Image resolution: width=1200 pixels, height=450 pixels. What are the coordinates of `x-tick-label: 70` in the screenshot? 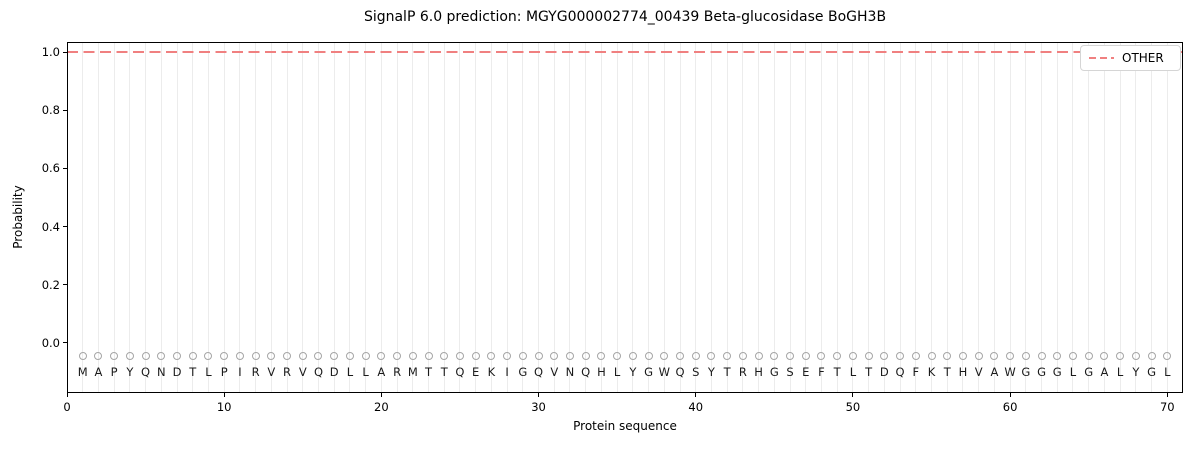 It's located at (1167, 407).